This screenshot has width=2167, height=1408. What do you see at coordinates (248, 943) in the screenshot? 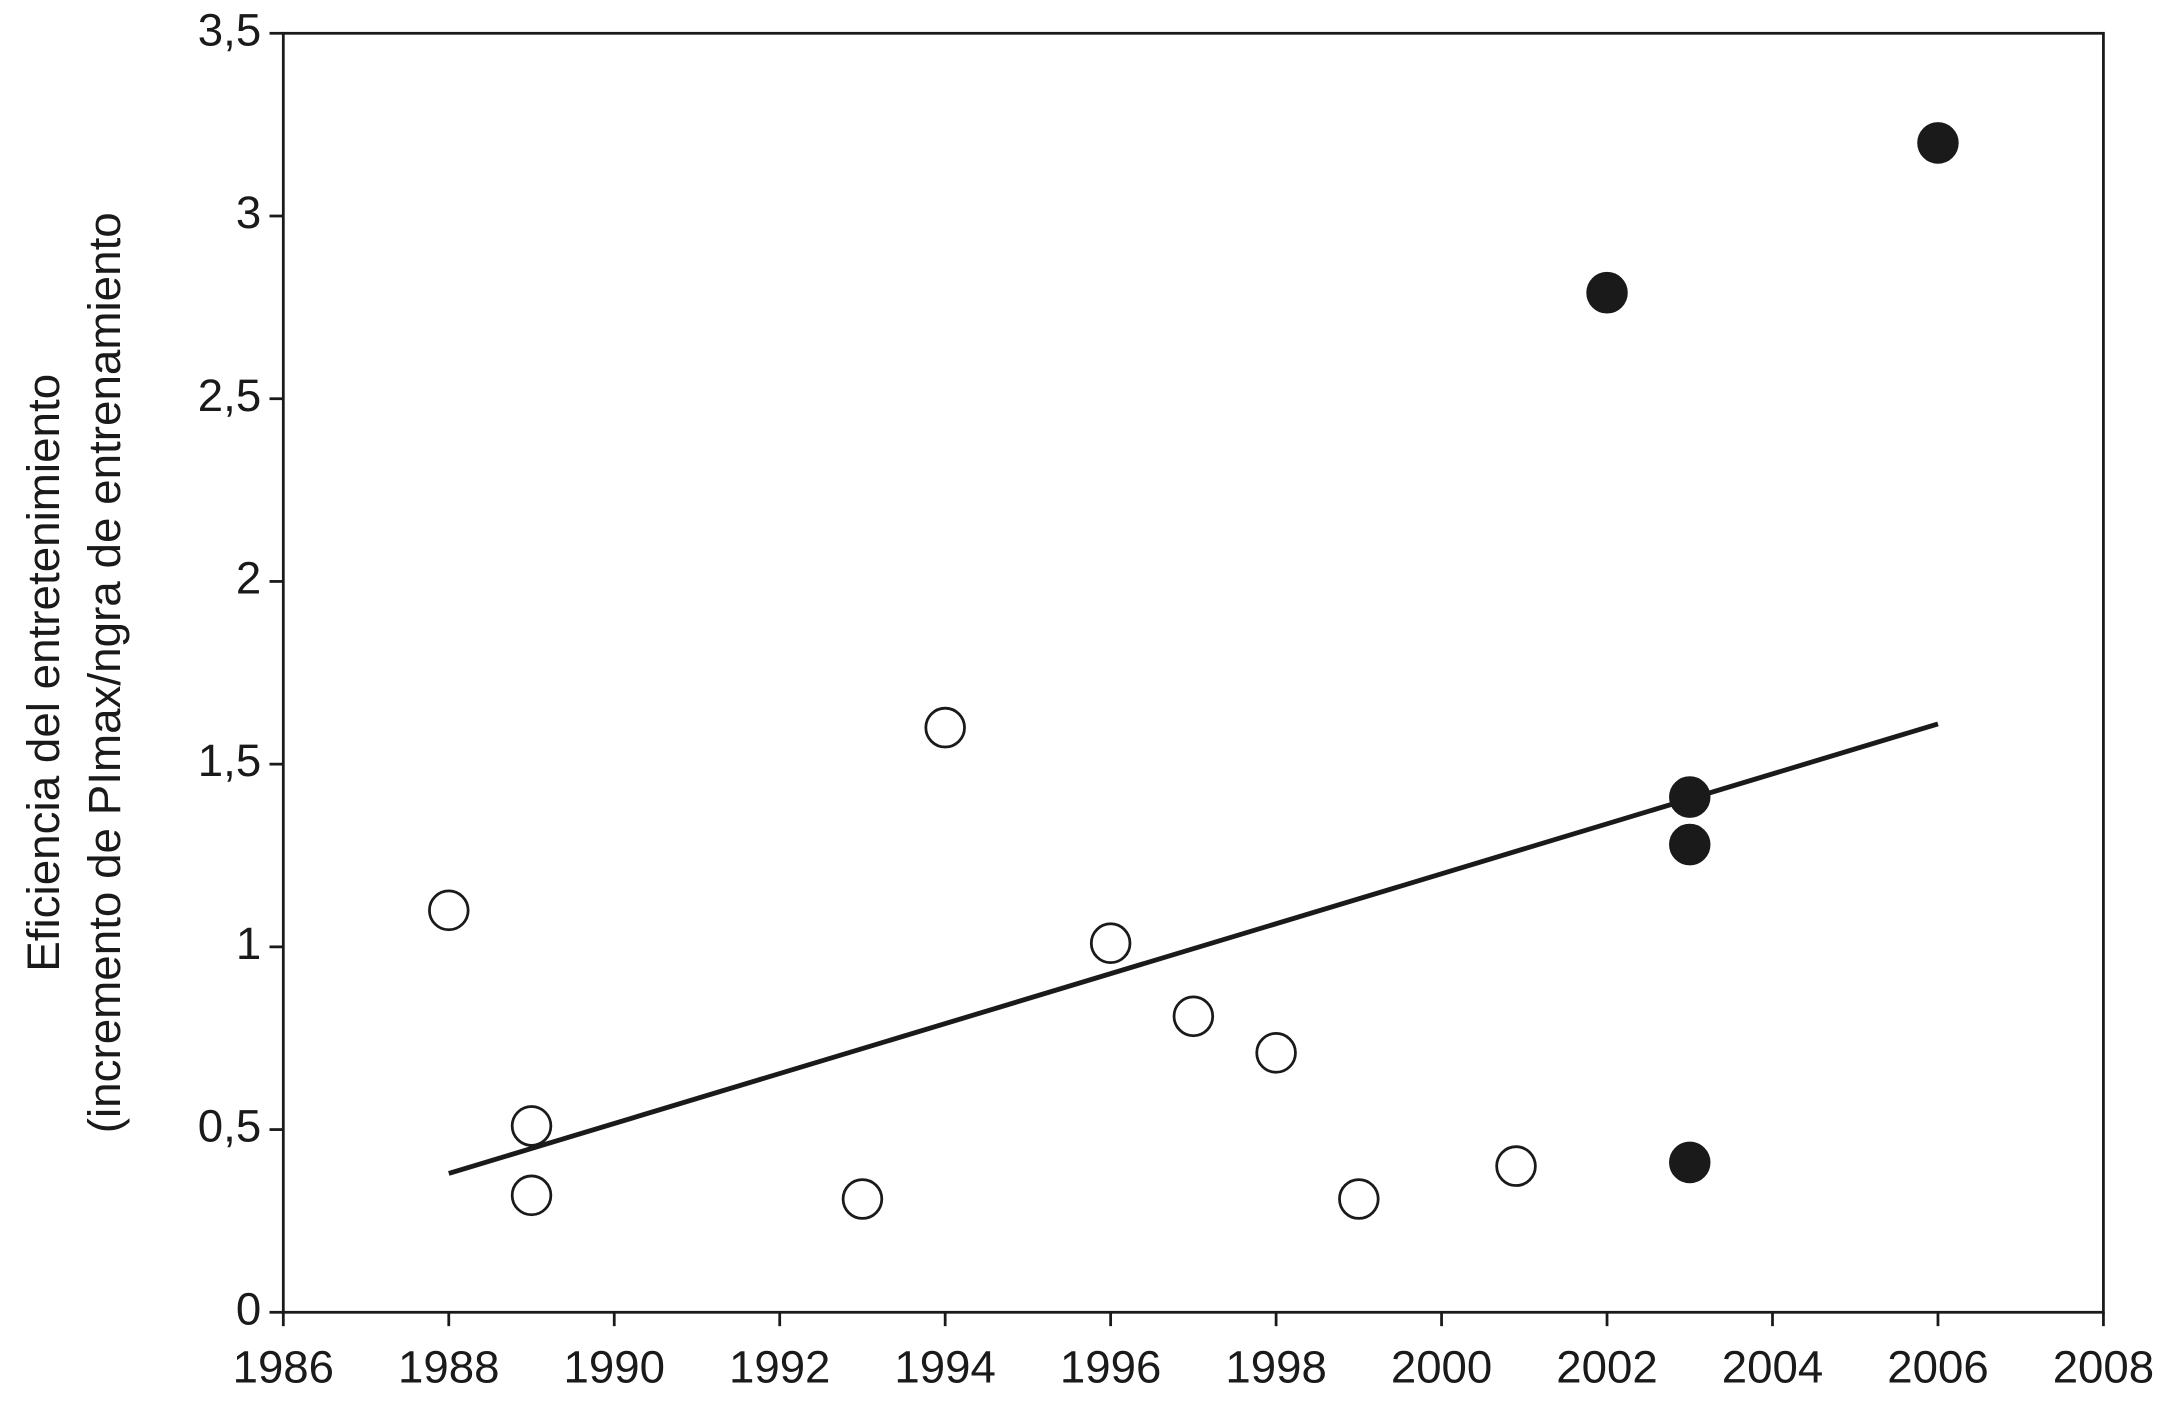
I see `y-tick-label: 1` at bounding box center [248, 943].